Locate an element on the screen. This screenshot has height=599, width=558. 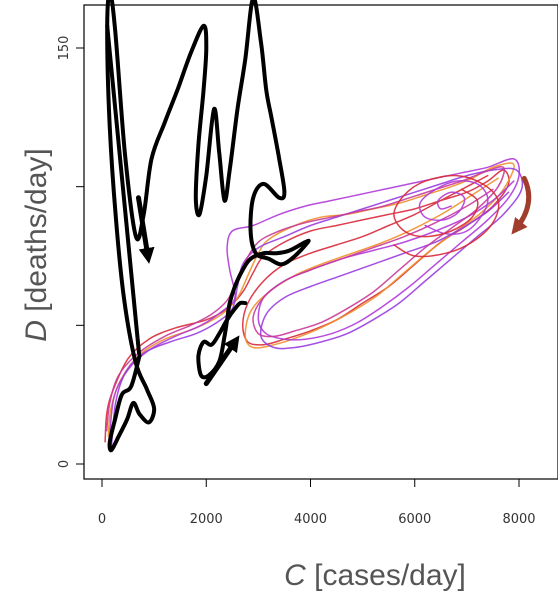
x-tick-label: 0 is located at coordinates (102, 519).